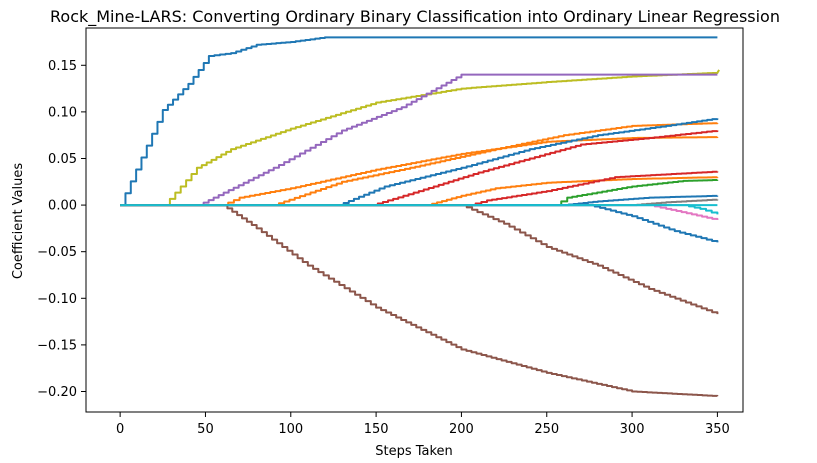 This screenshot has height=463, width=817. I want to click on x-tick-label: 250, so click(546, 429).